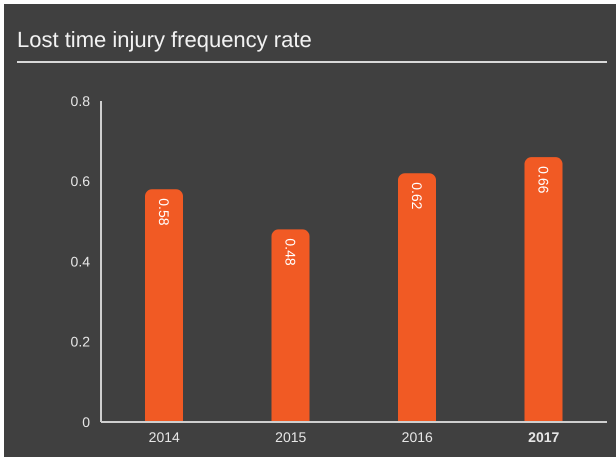 The image size is (616, 461). I want to click on data-label: 0.58, so click(164, 212).